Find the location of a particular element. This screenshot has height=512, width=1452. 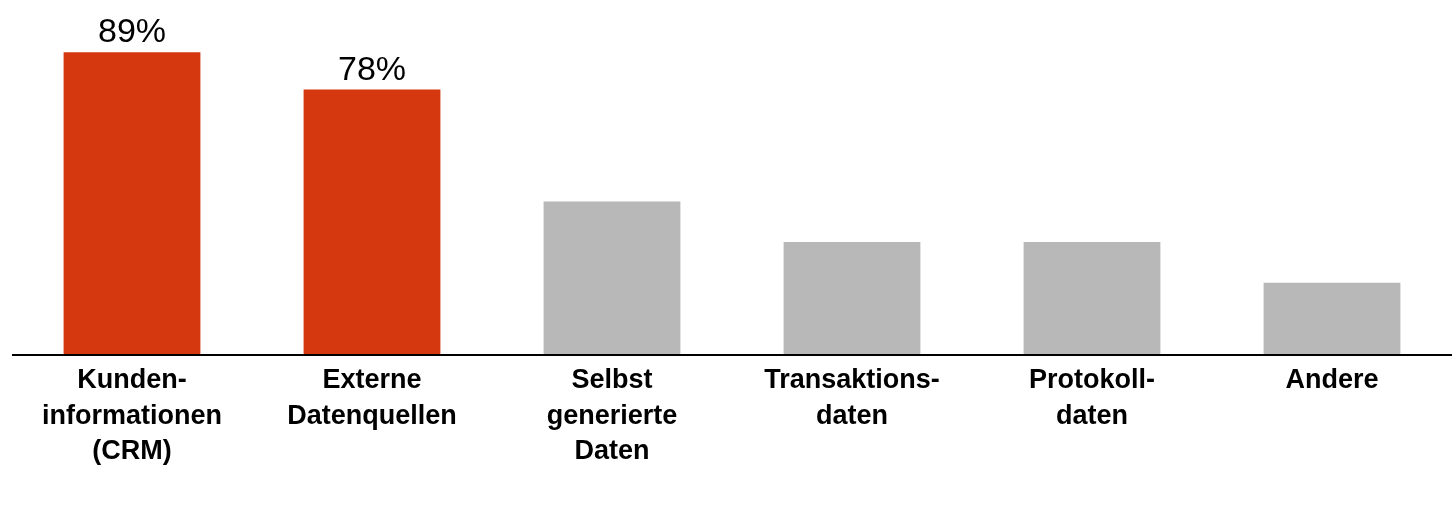

x-tick-label: Protokoll- daten is located at coordinates (1092, 397).